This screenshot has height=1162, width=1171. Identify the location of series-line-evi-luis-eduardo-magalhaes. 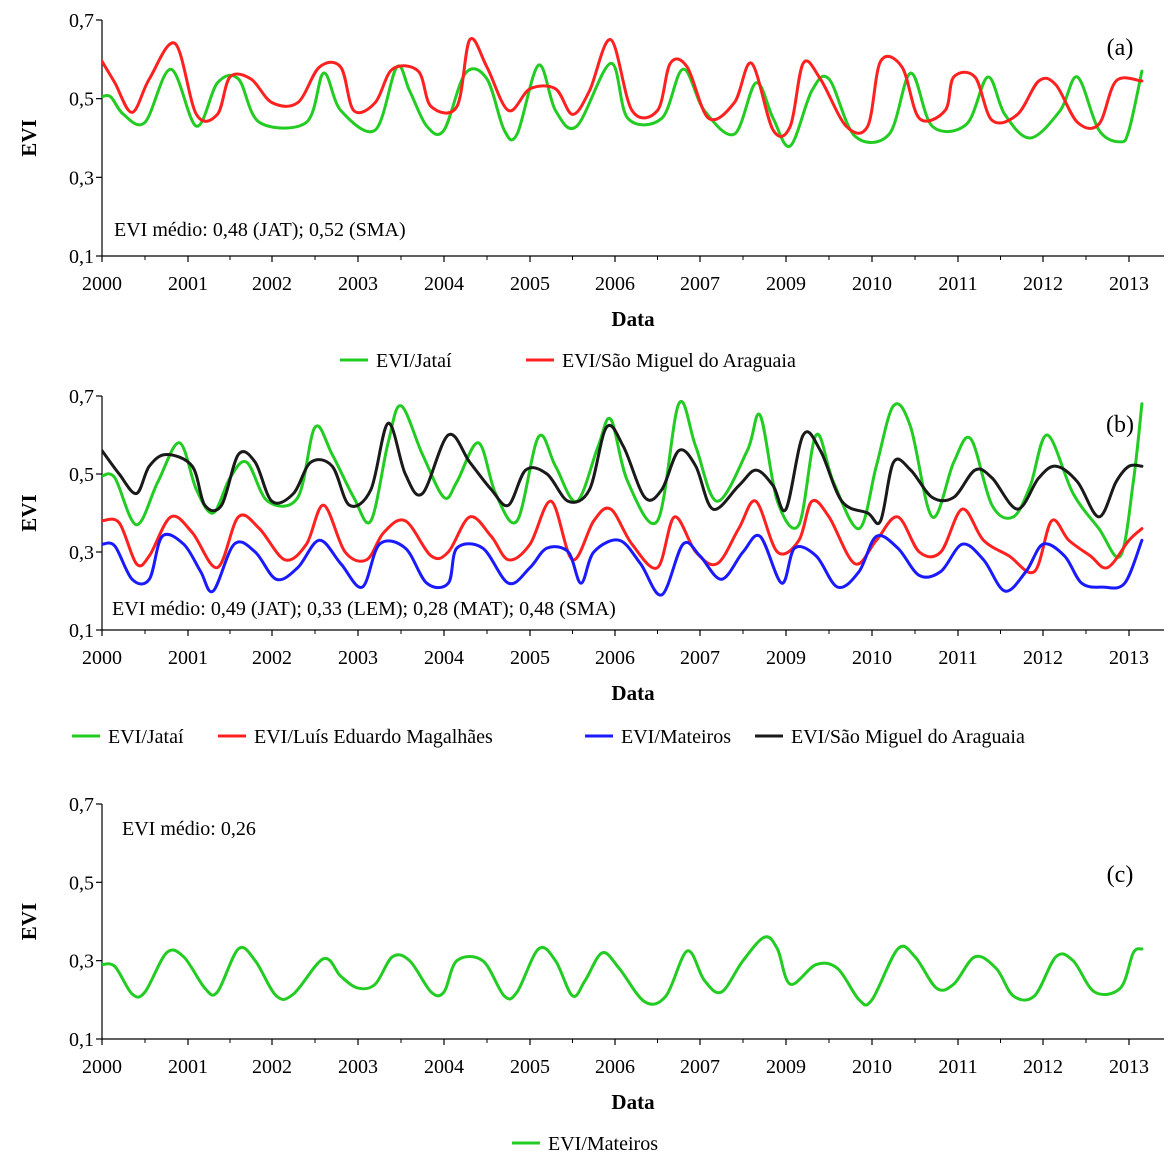
(623, 536).